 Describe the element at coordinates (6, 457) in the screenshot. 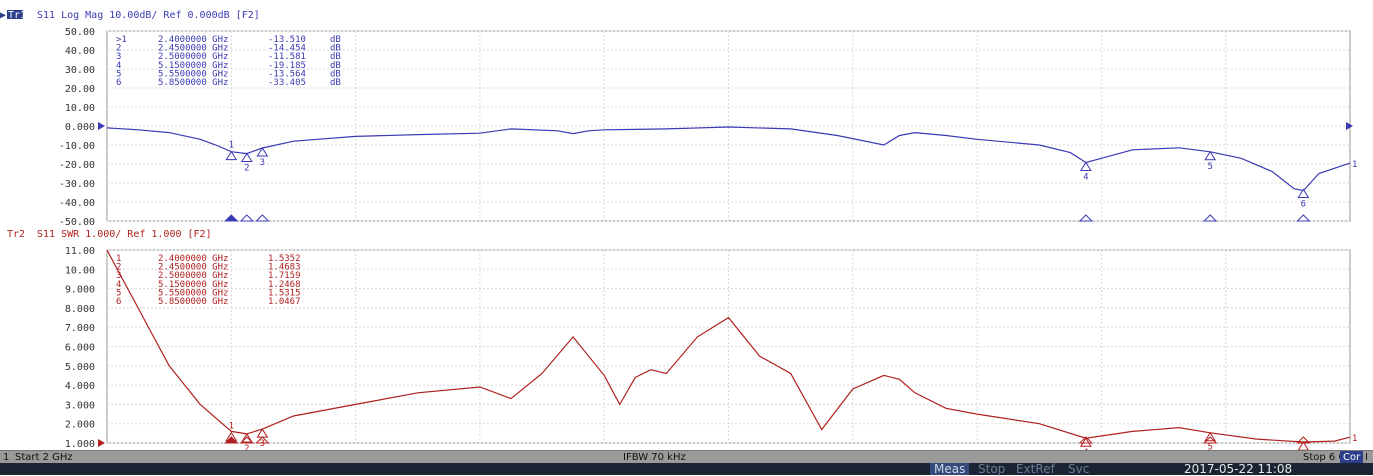

I see `channel-number: 1` at that location.